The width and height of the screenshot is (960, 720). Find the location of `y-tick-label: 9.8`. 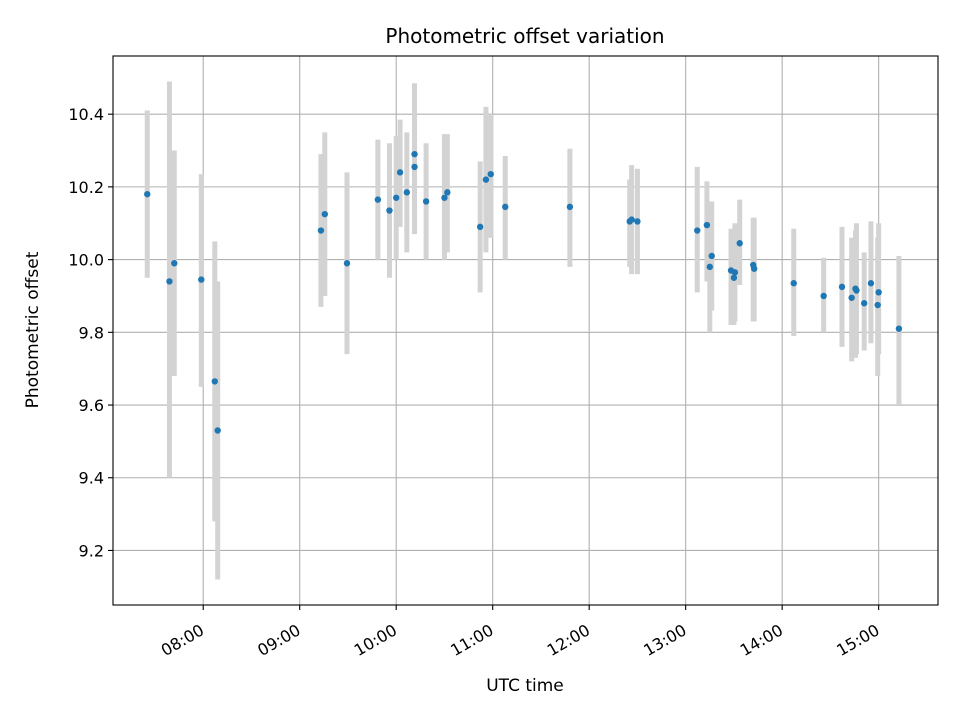

y-tick-label: 9.8 is located at coordinates (91, 332).